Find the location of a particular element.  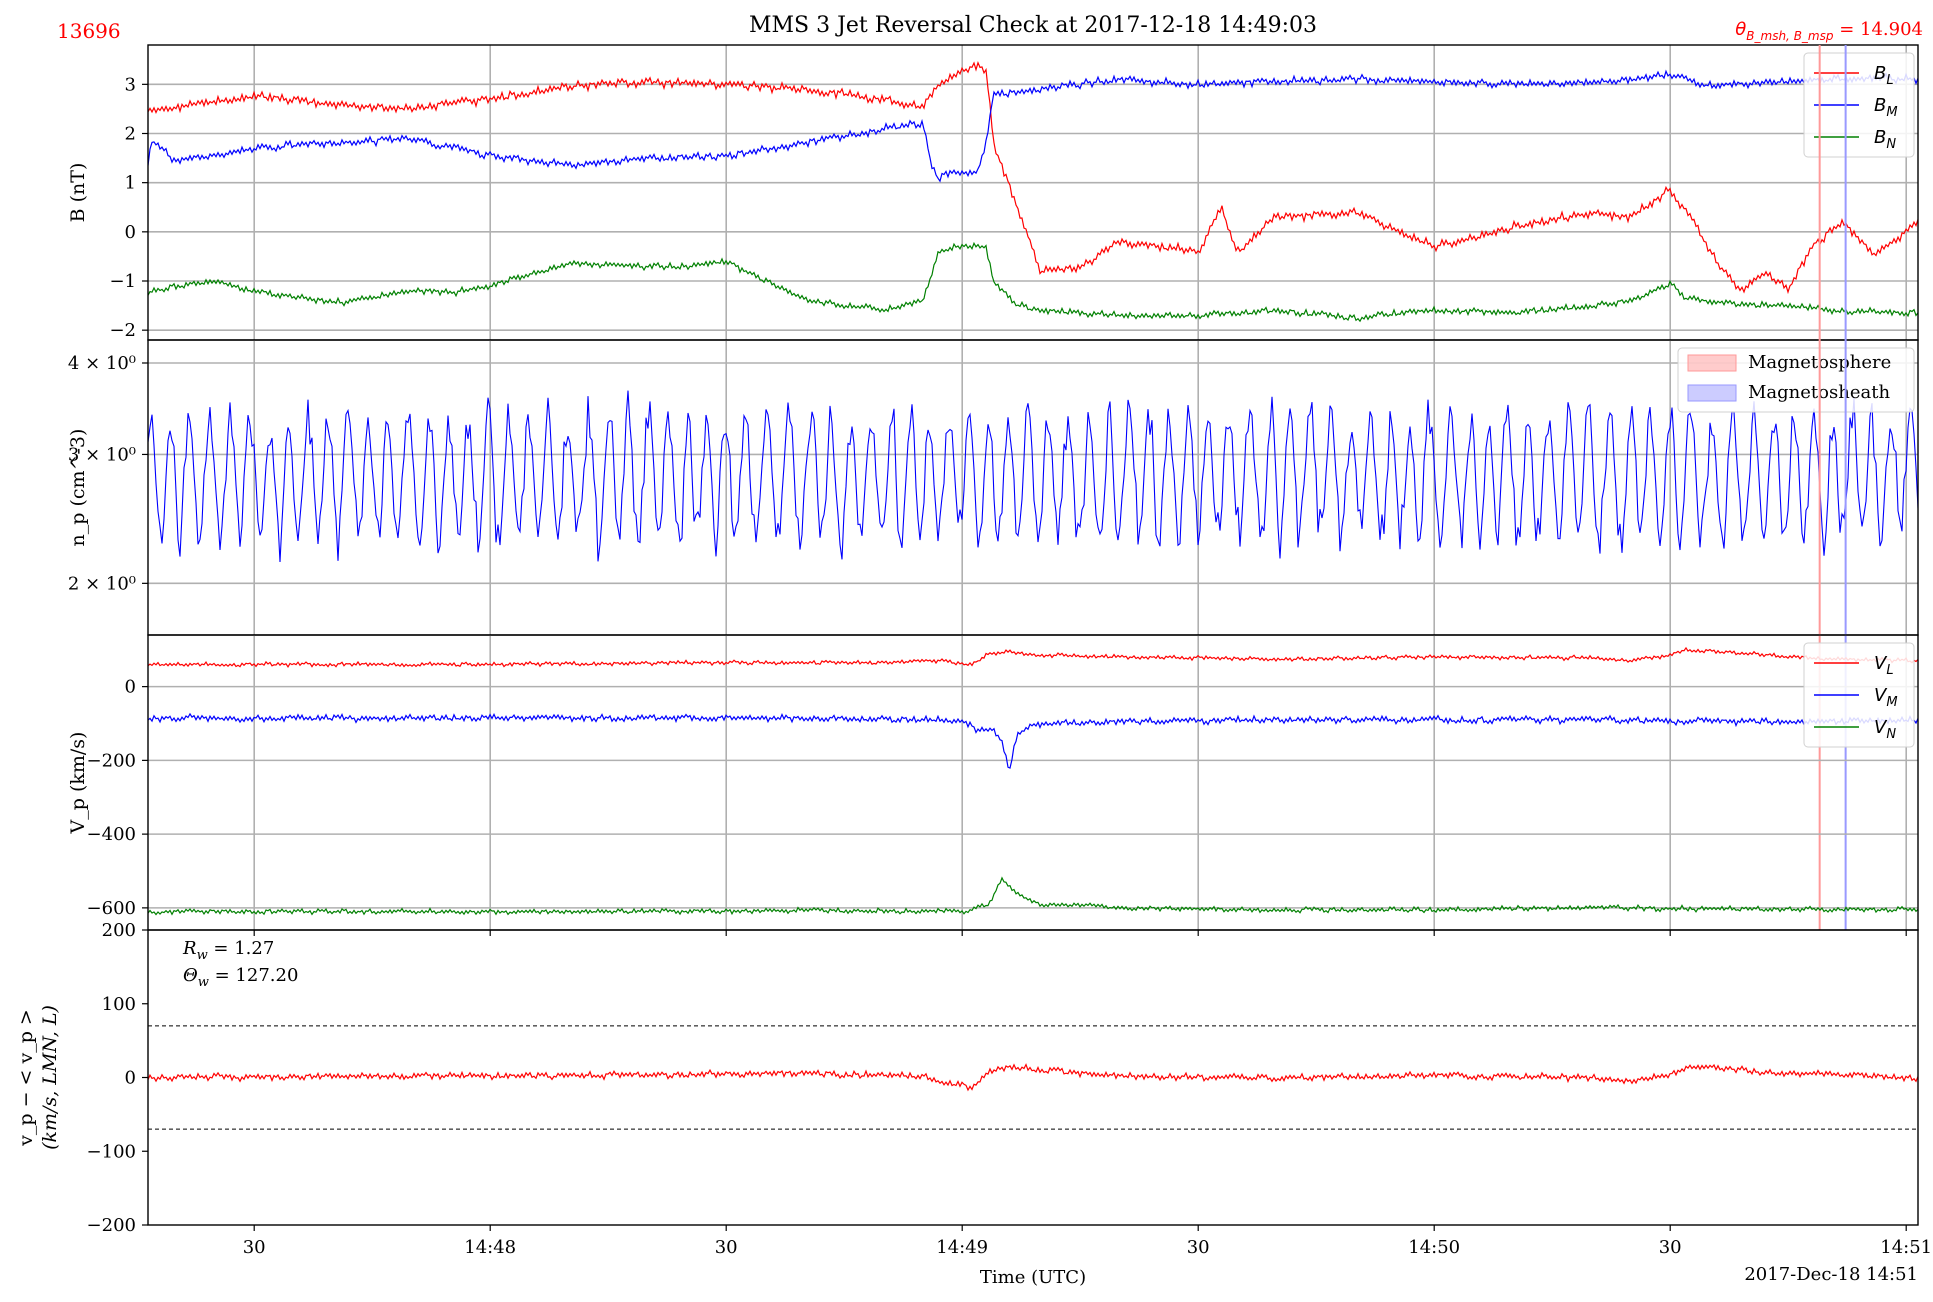

legend-box is located at coordinates (1796, 380).